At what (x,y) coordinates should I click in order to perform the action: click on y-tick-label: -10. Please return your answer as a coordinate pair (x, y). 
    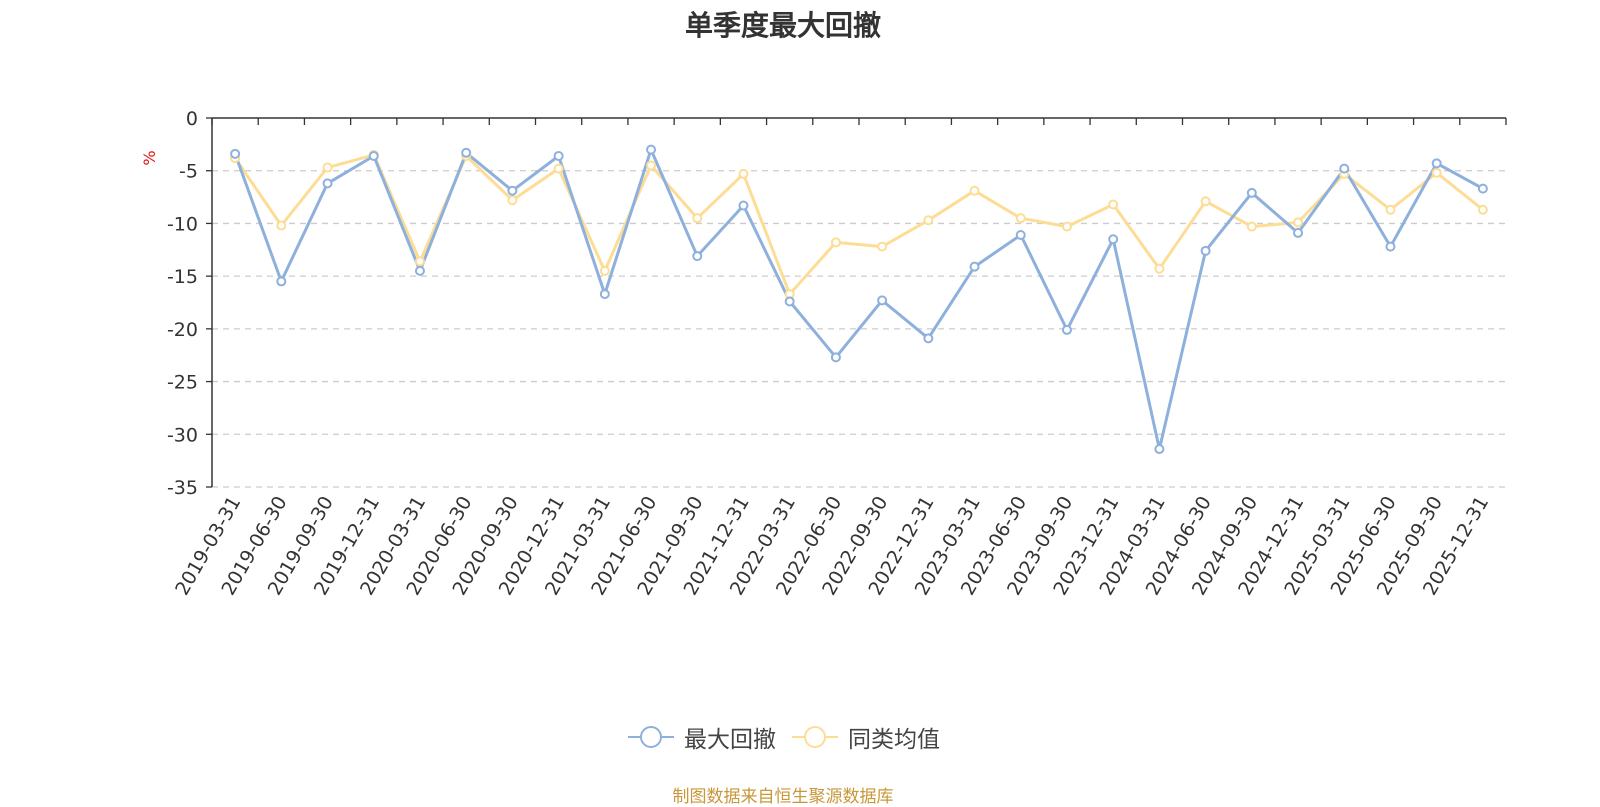
    Looking at the image, I should click on (182, 224).